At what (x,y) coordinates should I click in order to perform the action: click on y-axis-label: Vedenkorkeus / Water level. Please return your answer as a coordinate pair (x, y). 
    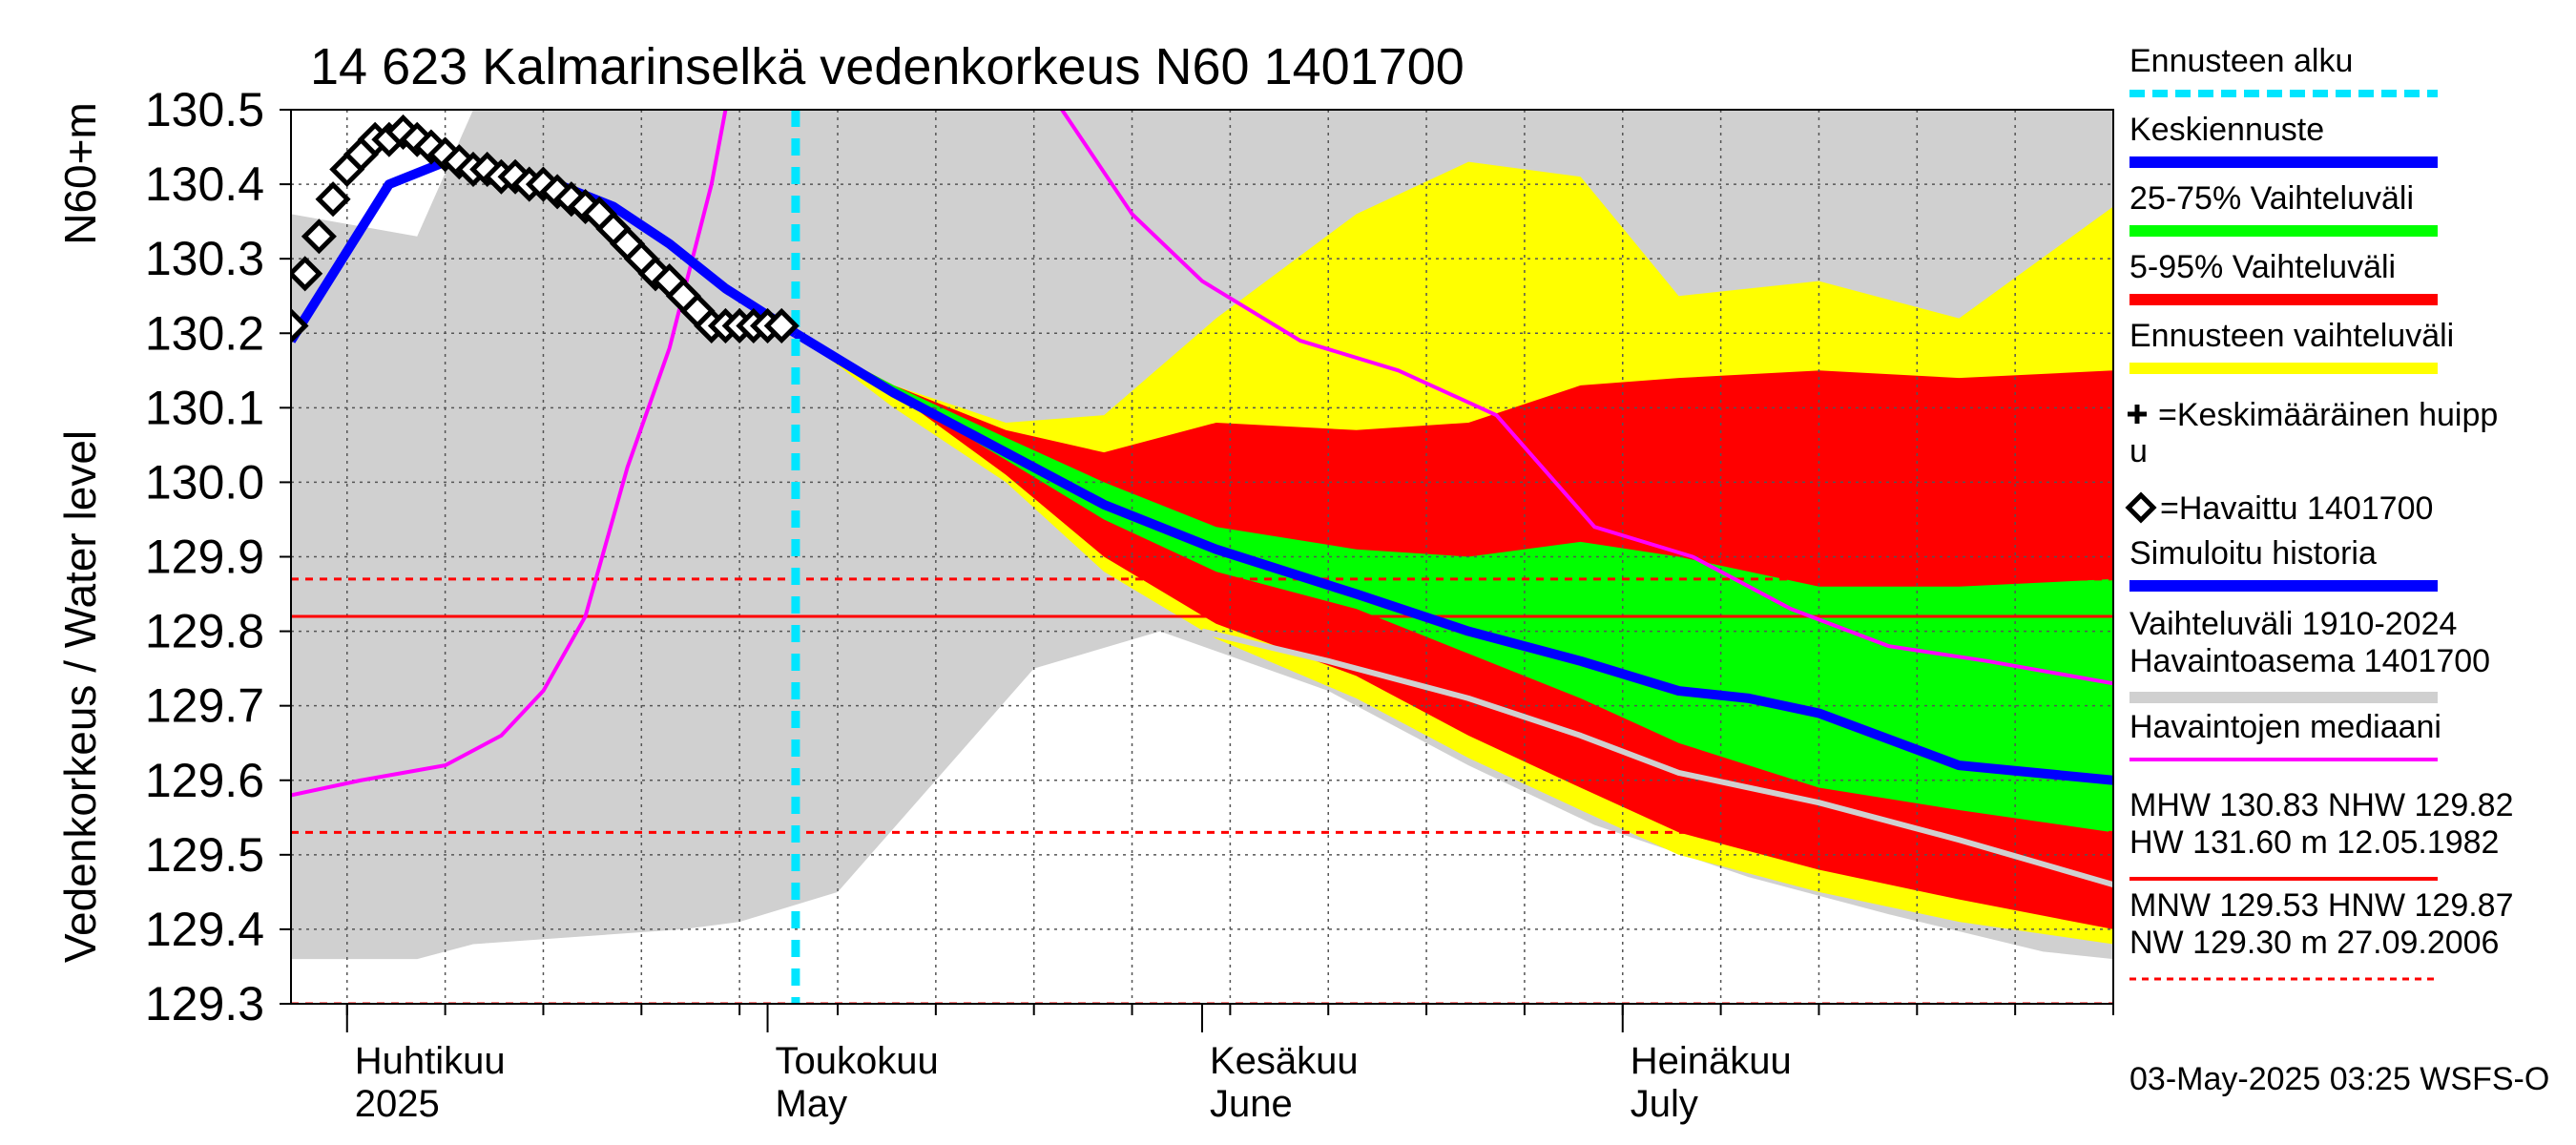
    Looking at the image, I should click on (80, 696).